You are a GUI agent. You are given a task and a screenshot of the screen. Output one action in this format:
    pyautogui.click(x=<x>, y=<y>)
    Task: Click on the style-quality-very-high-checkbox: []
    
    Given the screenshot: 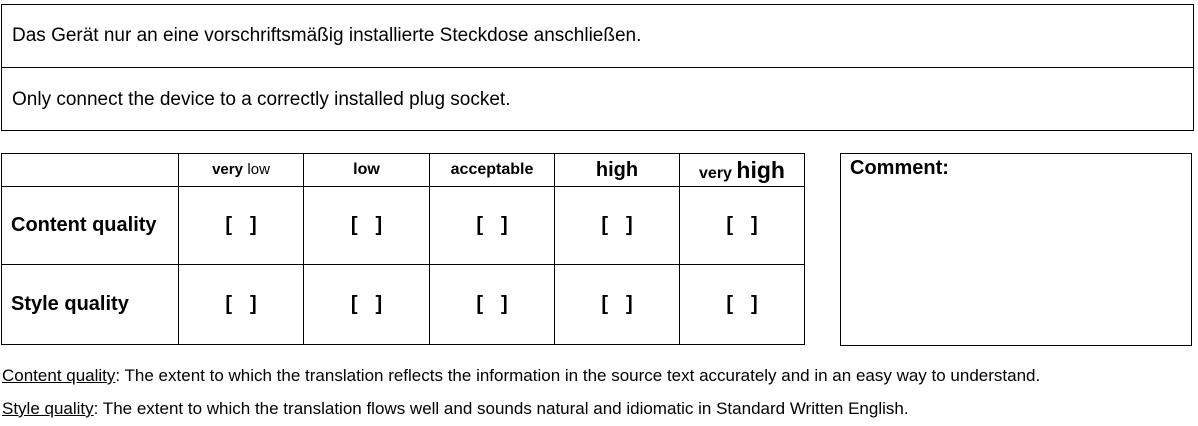 What is the action you would take?
    pyautogui.click(x=742, y=304)
    